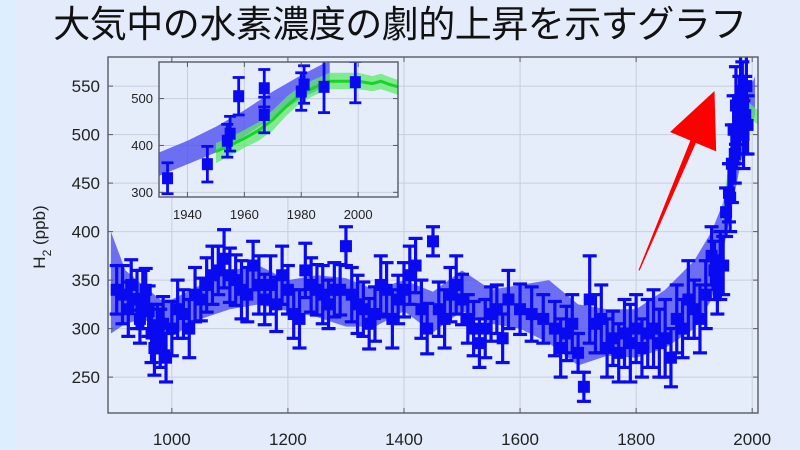 This screenshot has height=450, width=800. Describe the element at coordinates (251, 156) in the screenshot. I see `inset-tick-labels: 1940 1960 1980 2000 300 400 500` at that location.